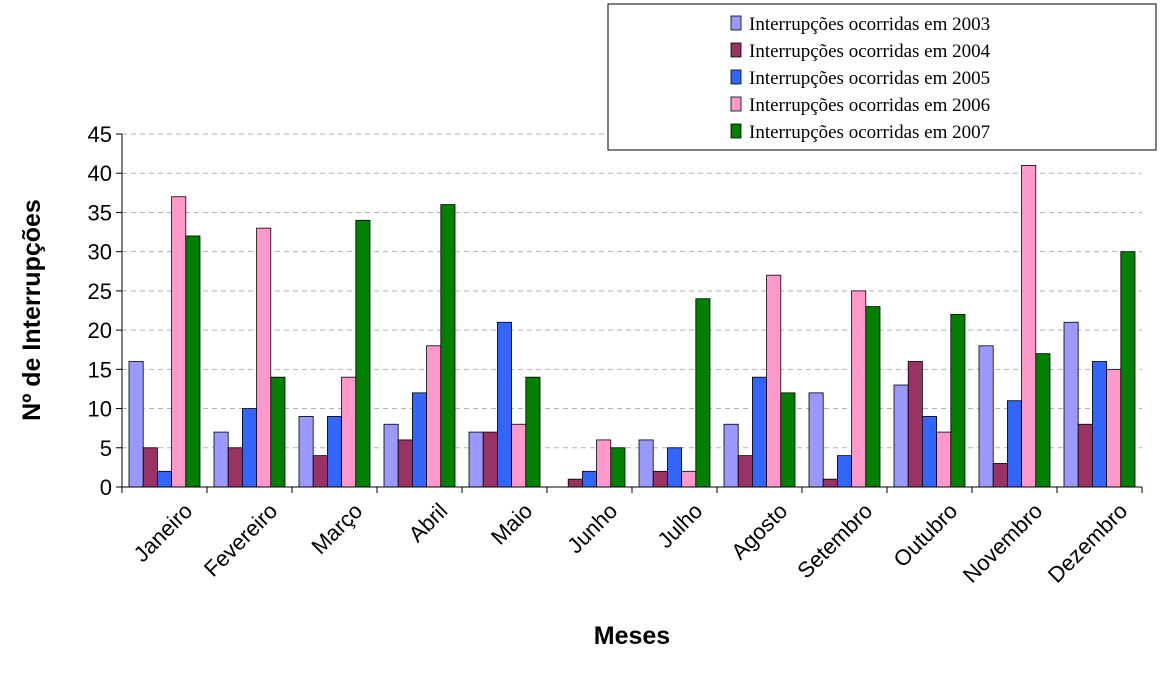 The height and width of the screenshot is (681, 1160). What do you see at coordinates (32, 310) in the screenshot?
I see `y-axis-title: Nº de Interrupções` at bounding box center [32, 310].